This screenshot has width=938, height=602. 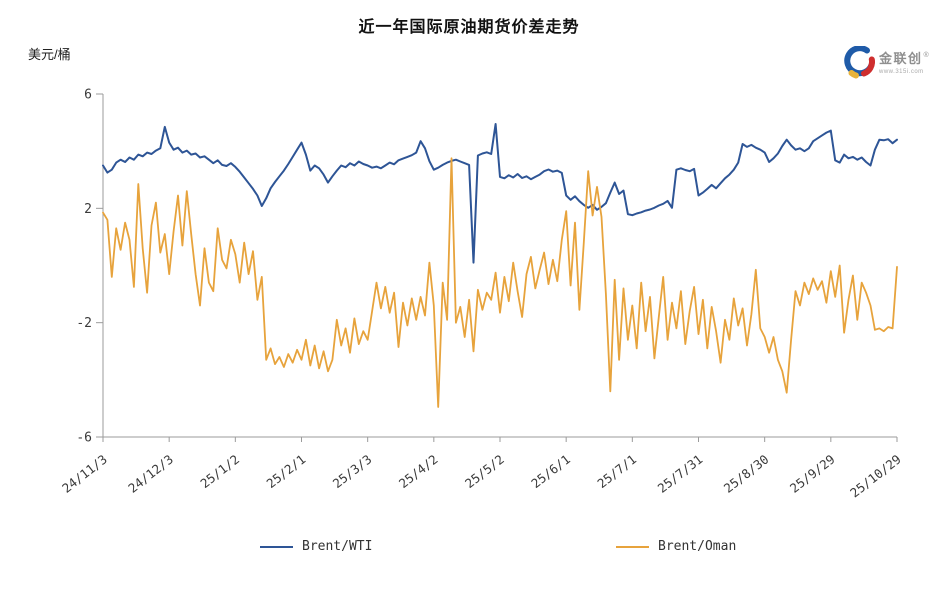 I want to click on svg-text: 25/7/1, so click(x=616, y=472).